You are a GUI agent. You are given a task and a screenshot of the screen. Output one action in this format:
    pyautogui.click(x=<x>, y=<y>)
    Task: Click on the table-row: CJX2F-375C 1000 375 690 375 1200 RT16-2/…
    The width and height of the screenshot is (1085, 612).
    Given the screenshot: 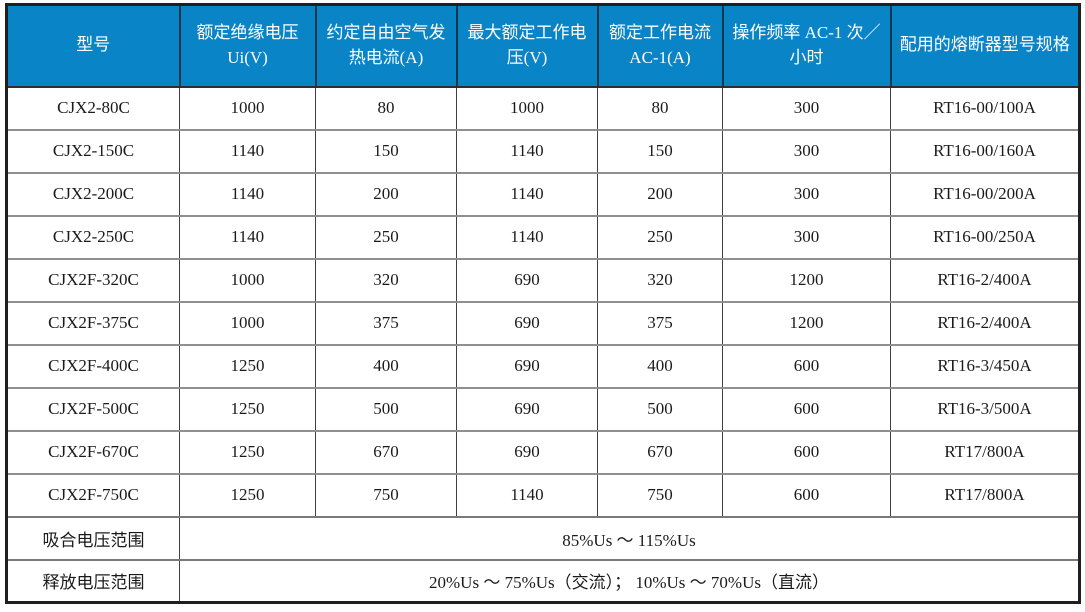 What is the action you would take?
    pyautogui.click(x=543, y=322)
    